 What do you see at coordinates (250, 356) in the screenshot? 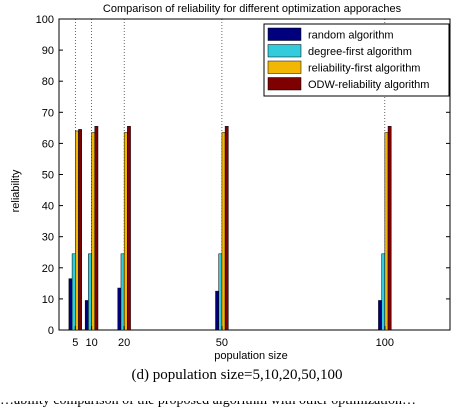
I see `x-axis-label: population size` at bounding box center [250, 356].